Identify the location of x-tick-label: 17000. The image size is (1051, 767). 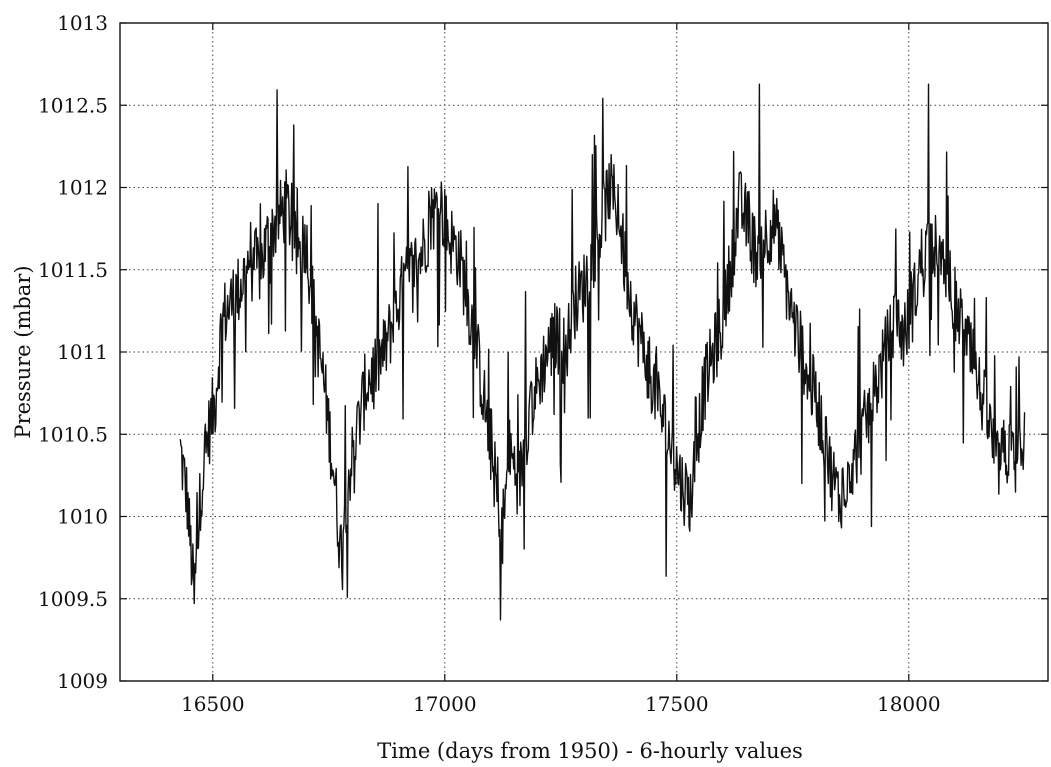
(445, 704).